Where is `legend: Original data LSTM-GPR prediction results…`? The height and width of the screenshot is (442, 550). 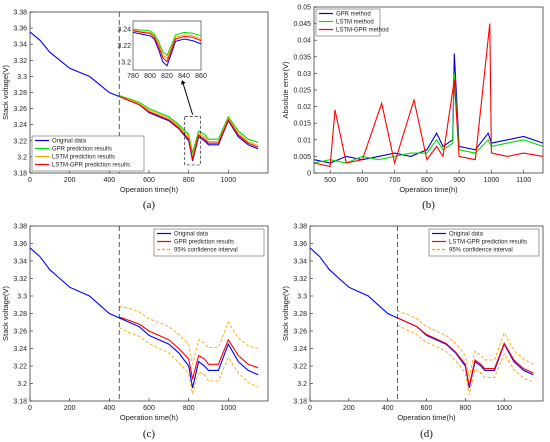 legend: Original data LSTM-GPR prediction results… is located at coordinates (484, 242).